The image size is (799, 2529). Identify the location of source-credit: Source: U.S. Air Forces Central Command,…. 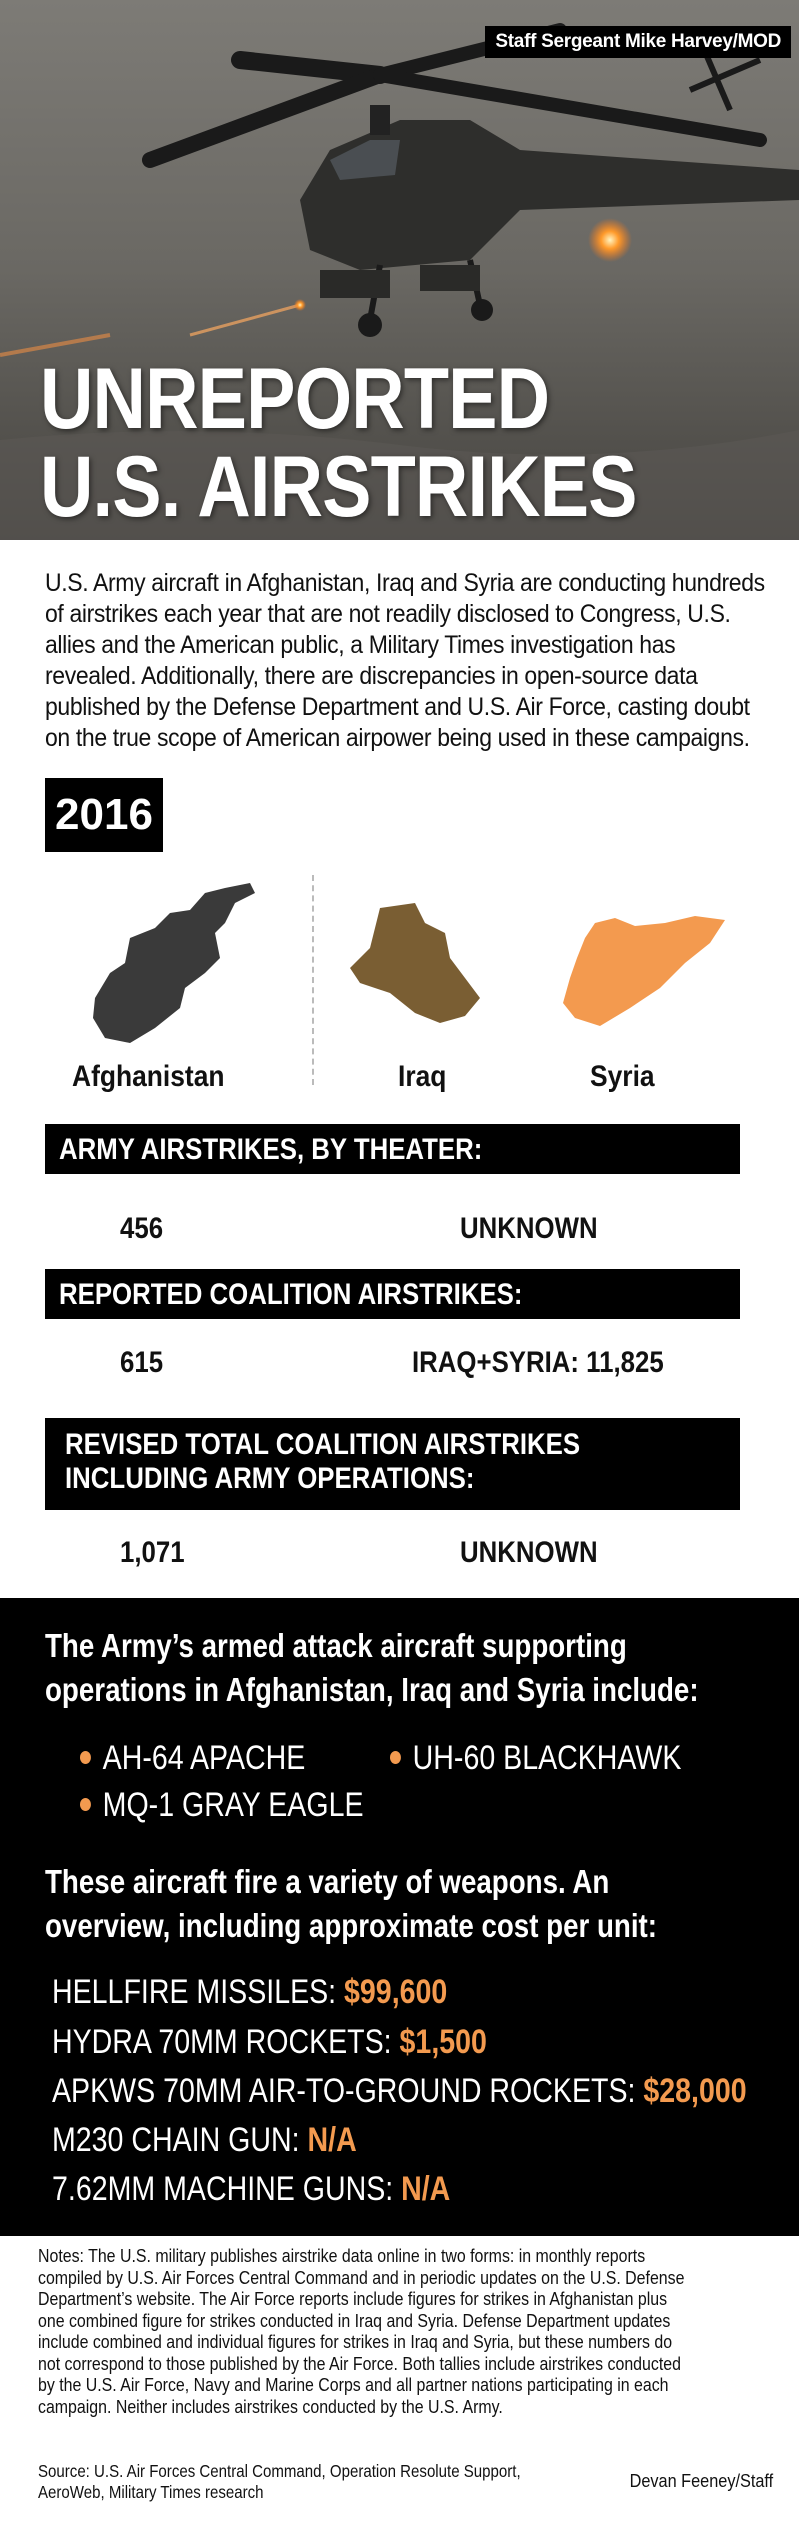
(318, 2482).